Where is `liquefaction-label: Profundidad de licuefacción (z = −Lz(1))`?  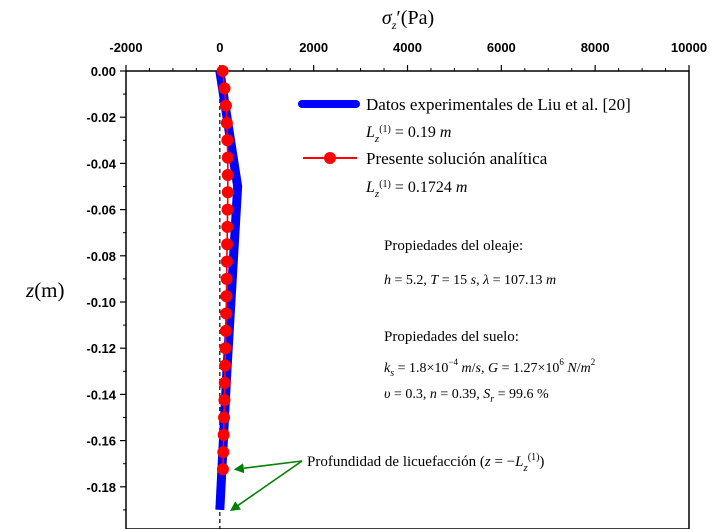 liquefaction-label: Profundidad de licuefacción (z = −Lz(1)) is located at coordinates (425, 463).